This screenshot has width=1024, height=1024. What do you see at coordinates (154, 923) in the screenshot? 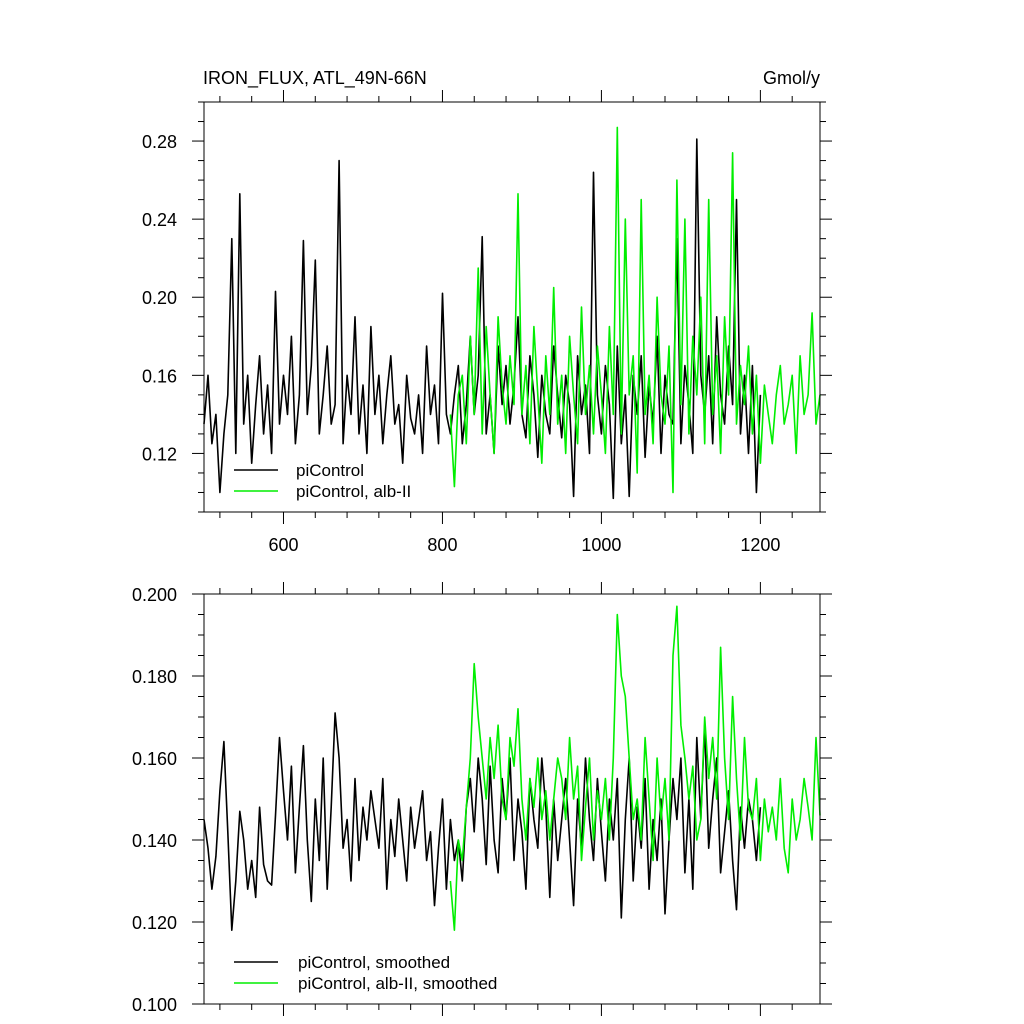
I see `bottom-y-tick-label: 0.120` at bounding box center [154, 923].